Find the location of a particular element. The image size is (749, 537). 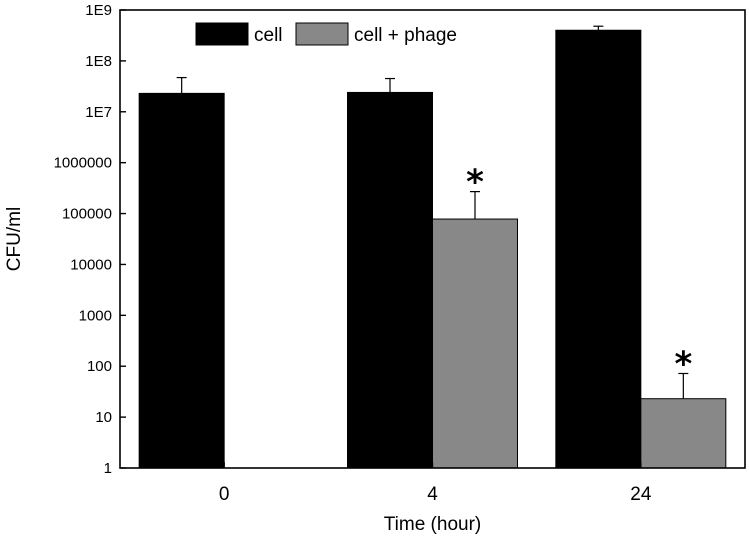

y-tick-label: 100000 is located at coordinates (87, 214).